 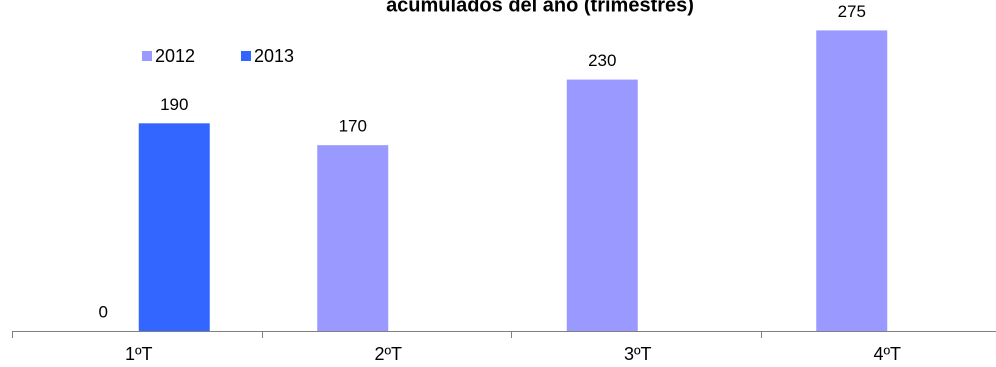 I want to click on legend-swatch-2012, so click(x=147, y=56).